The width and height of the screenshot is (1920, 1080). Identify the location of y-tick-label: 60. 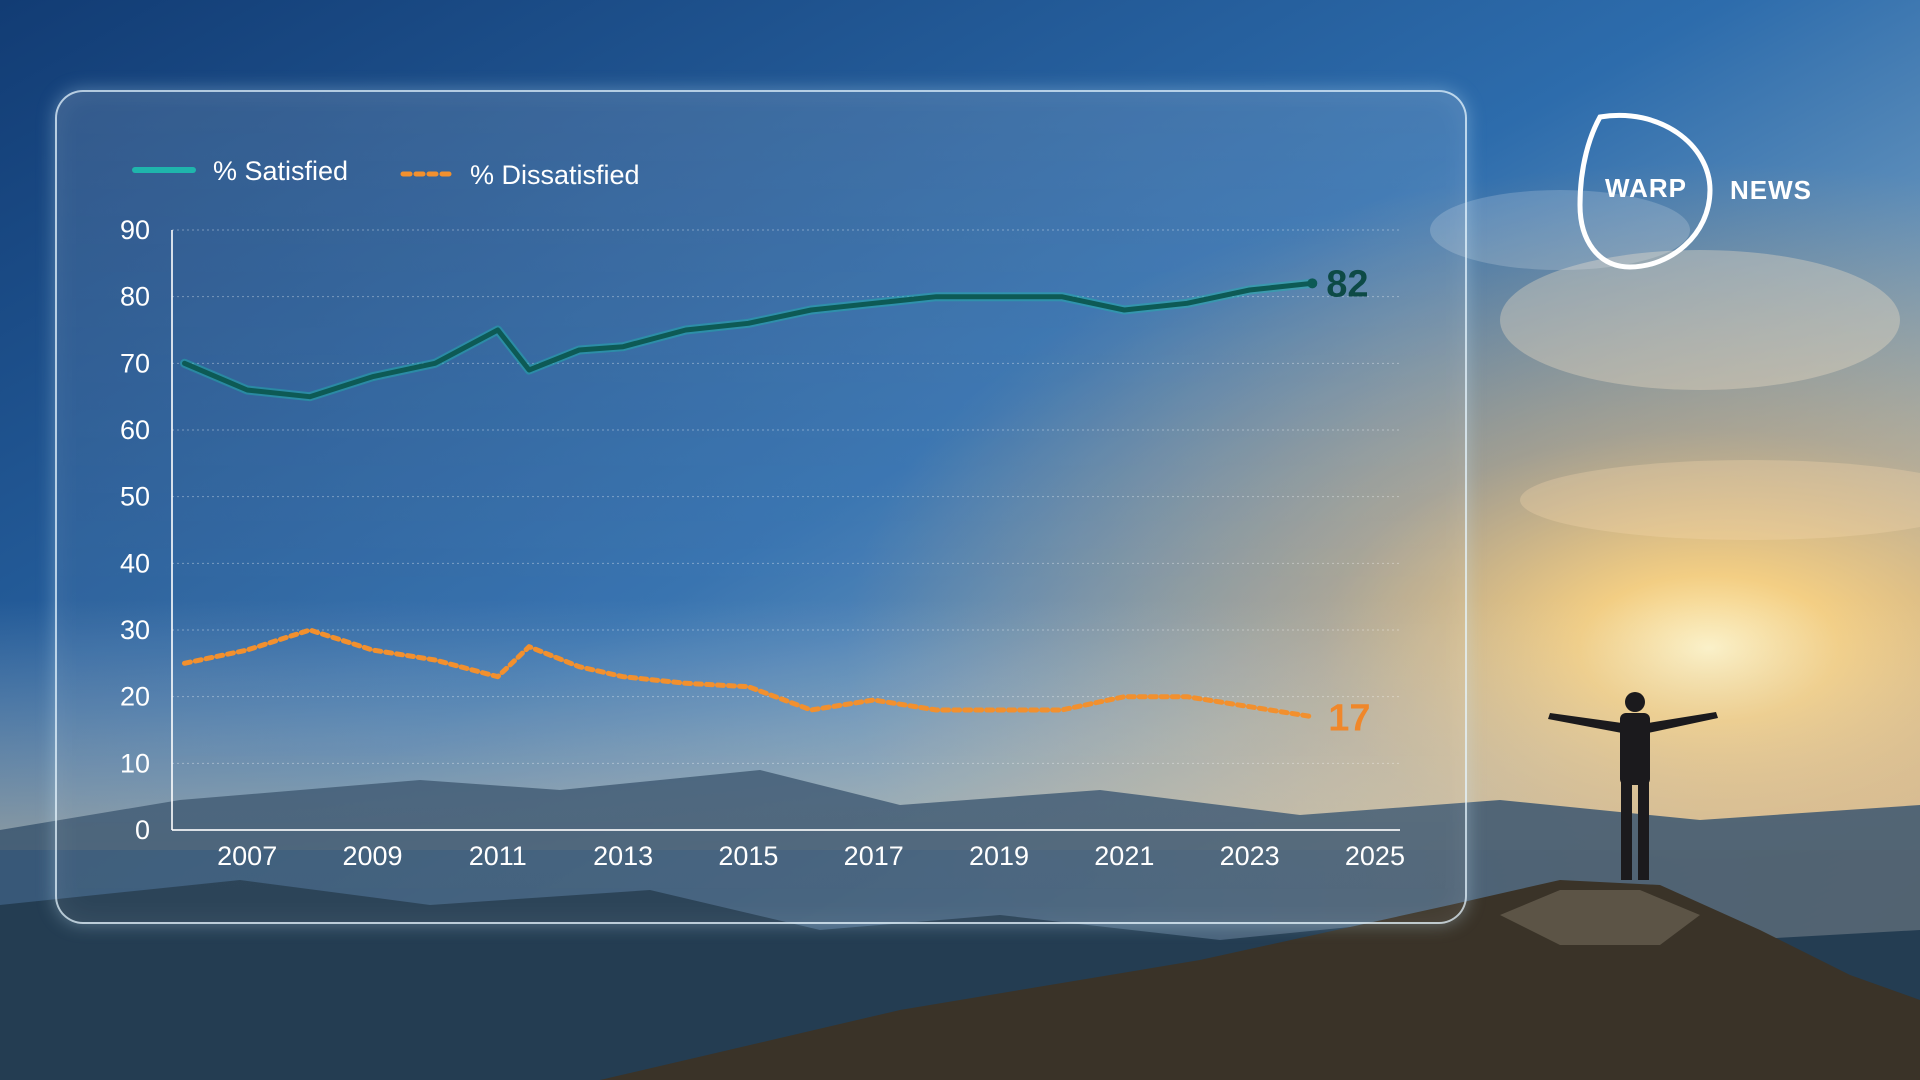
(135, 430).